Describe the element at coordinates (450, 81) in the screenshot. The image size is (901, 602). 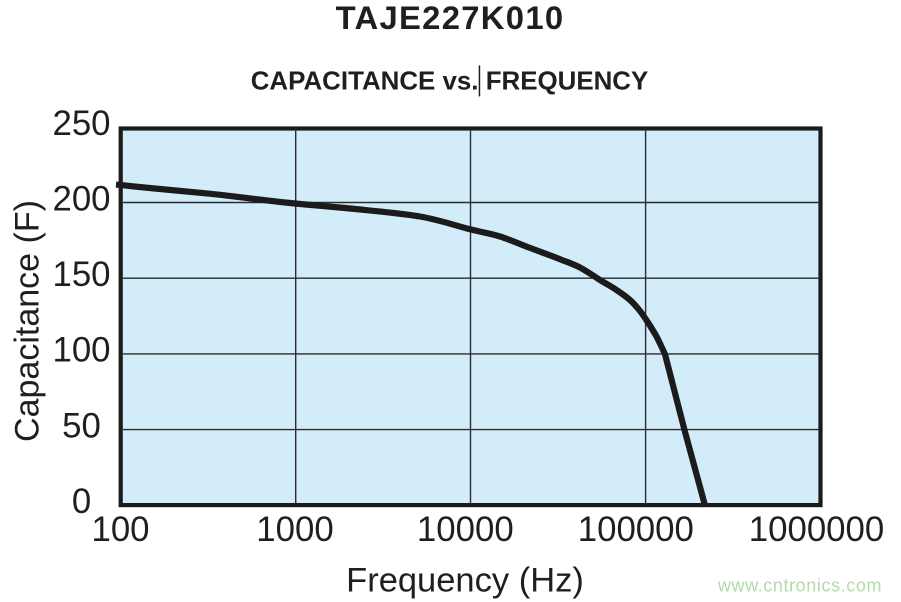
I see `svg-text: CAPACITANCE vs. FREQUENCY` at that location.